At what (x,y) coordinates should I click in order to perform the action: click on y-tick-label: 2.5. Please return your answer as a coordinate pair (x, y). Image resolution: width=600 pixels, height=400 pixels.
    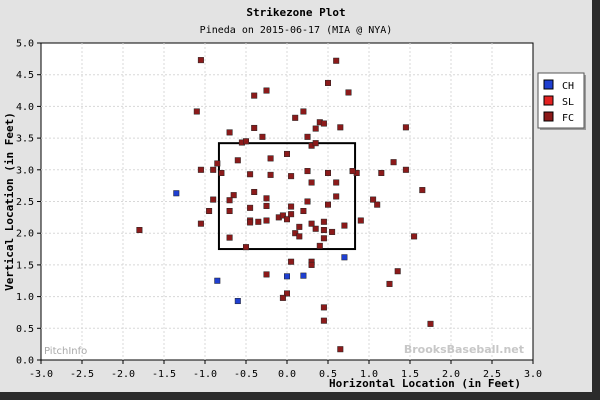
    Looking at the image, I should click on (25, 202).